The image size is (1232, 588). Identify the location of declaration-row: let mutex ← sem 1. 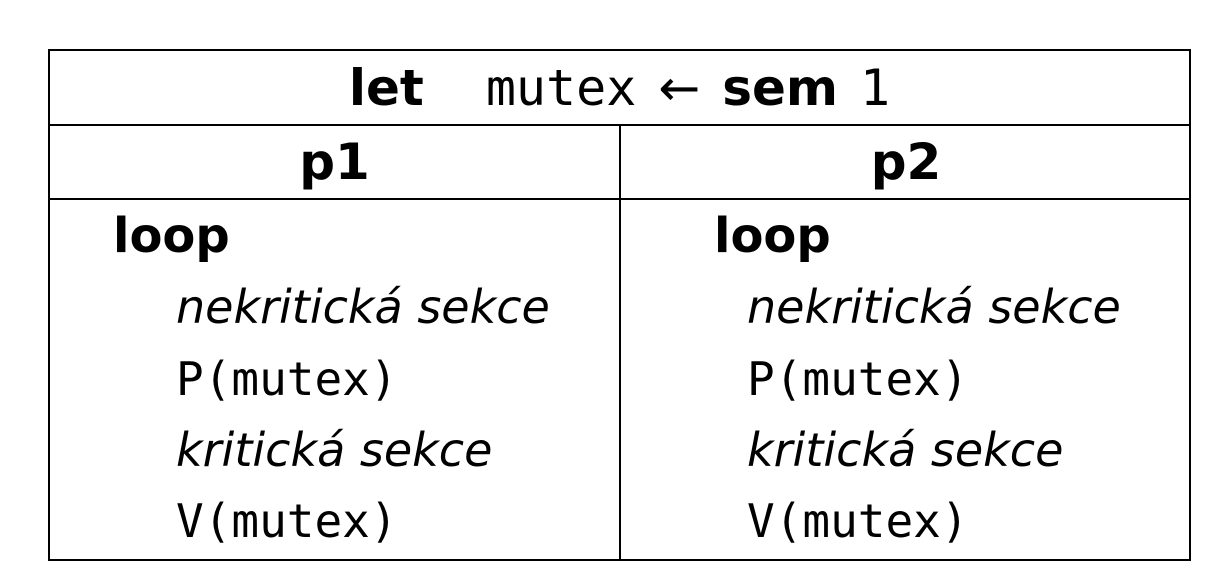
(619, 88).